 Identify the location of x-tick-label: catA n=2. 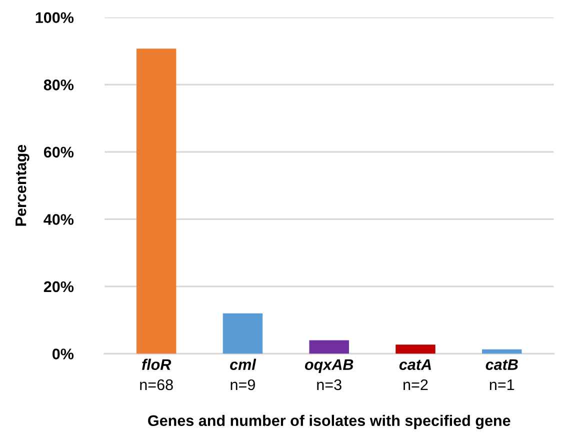
(415, 374).